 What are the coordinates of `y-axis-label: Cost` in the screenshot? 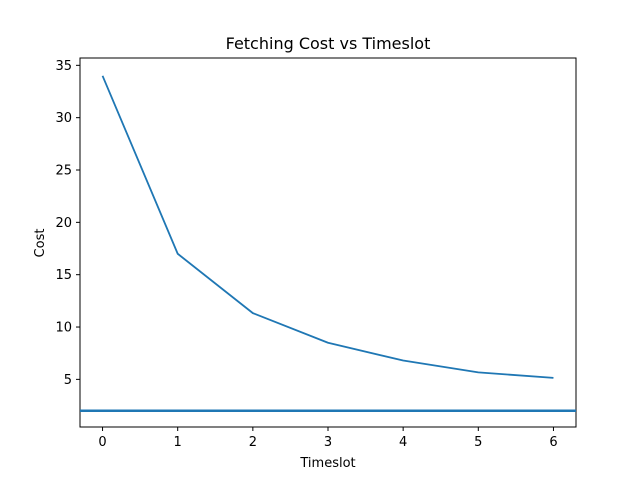 It's located at (40, 243).